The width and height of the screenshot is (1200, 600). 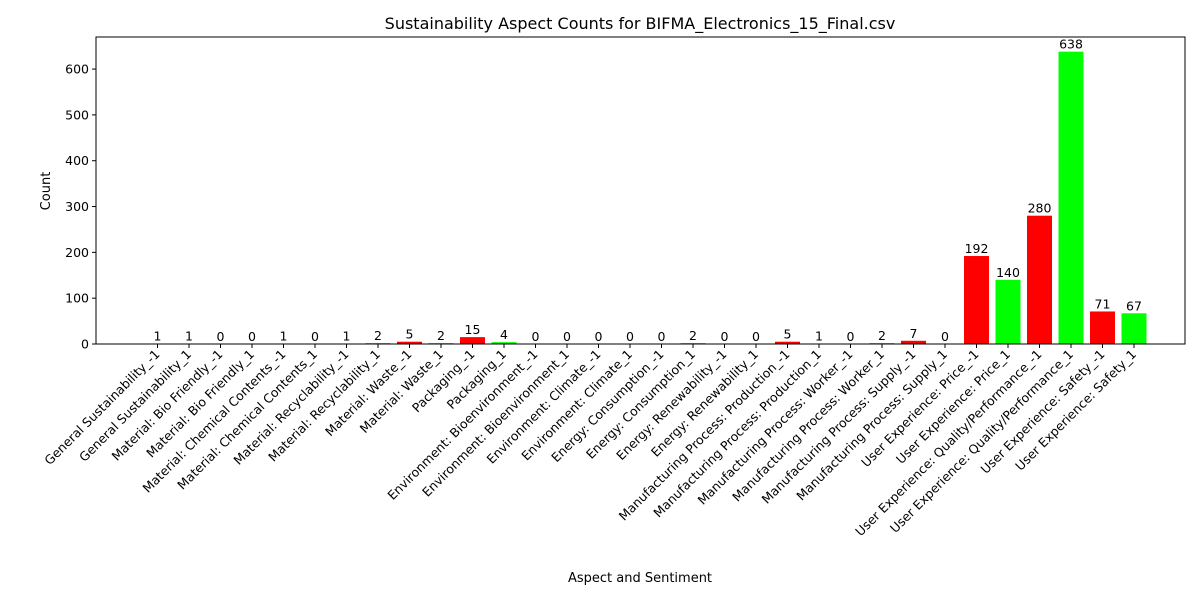 What do you see at coordinates (1008, 272) in the screenshot?
I see `data-label: 140` at bounding box center [1008, 272].